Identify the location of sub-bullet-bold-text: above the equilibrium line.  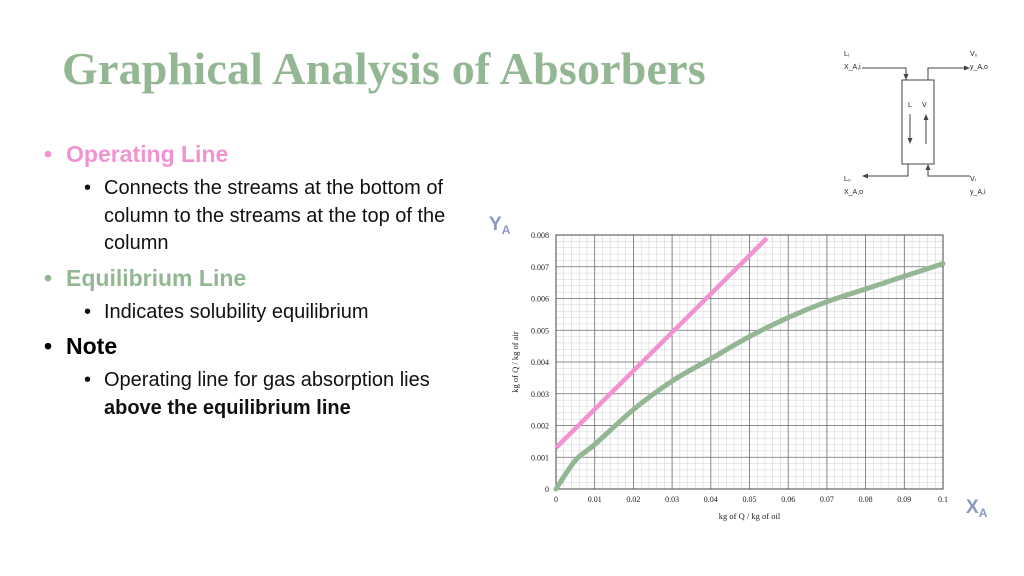
(227, 407).